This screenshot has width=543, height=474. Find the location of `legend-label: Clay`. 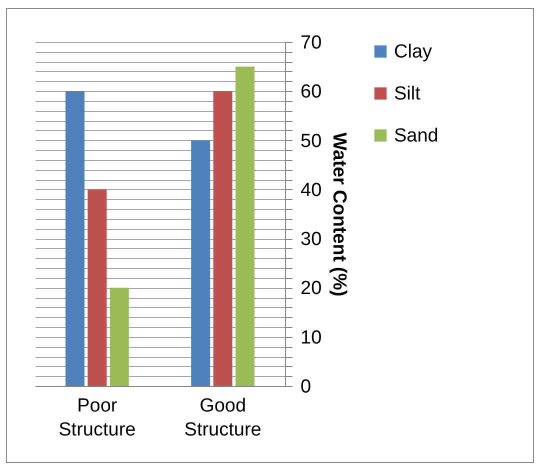

legend-label: Clay is located at coordinates (413, 52).